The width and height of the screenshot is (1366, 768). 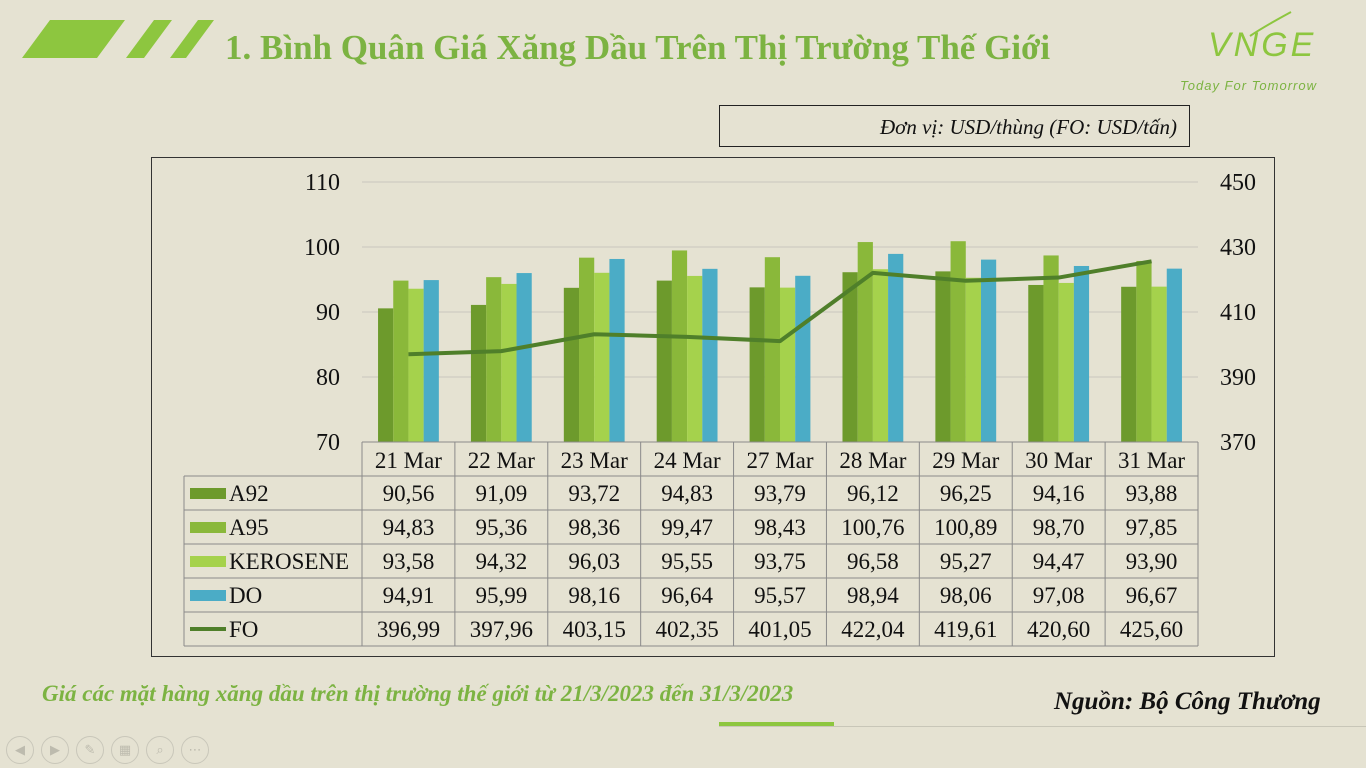 What do you see at coordinates (780, 527) in the screenshot?
I see `data-cell: 98,43` at bounding box center [780, 527].